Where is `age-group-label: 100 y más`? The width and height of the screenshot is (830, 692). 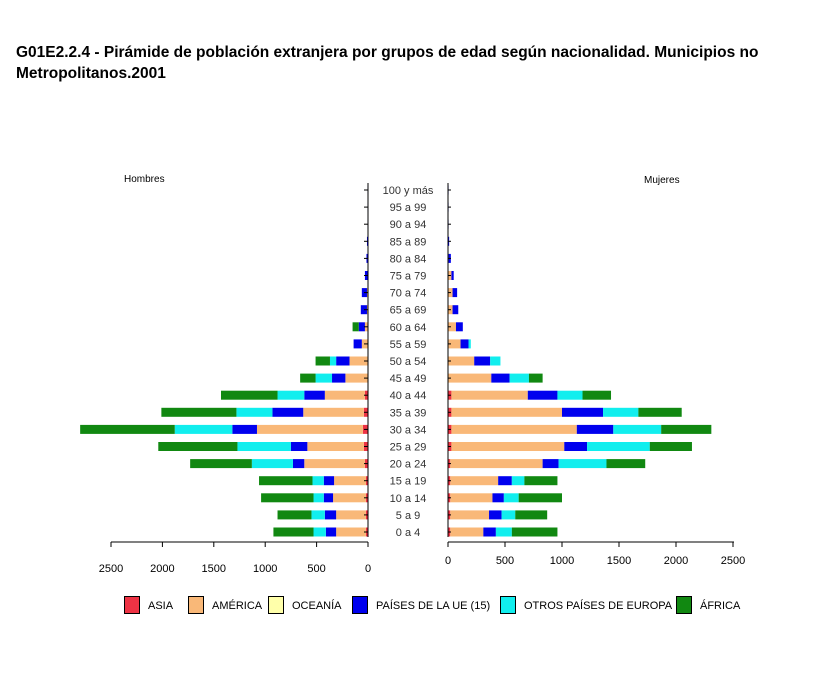 age-group-label: 100 y más is located at coordinates (408, 191).